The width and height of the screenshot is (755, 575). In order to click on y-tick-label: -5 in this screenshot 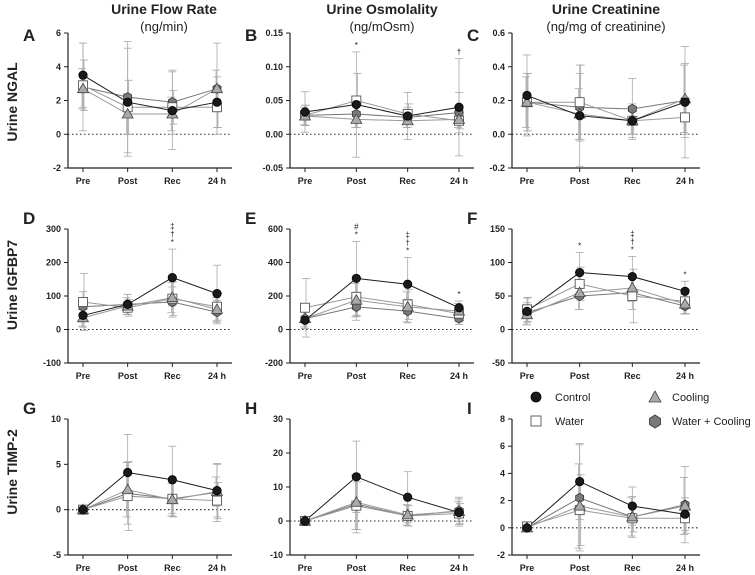, I will do `click(57, 555)`.